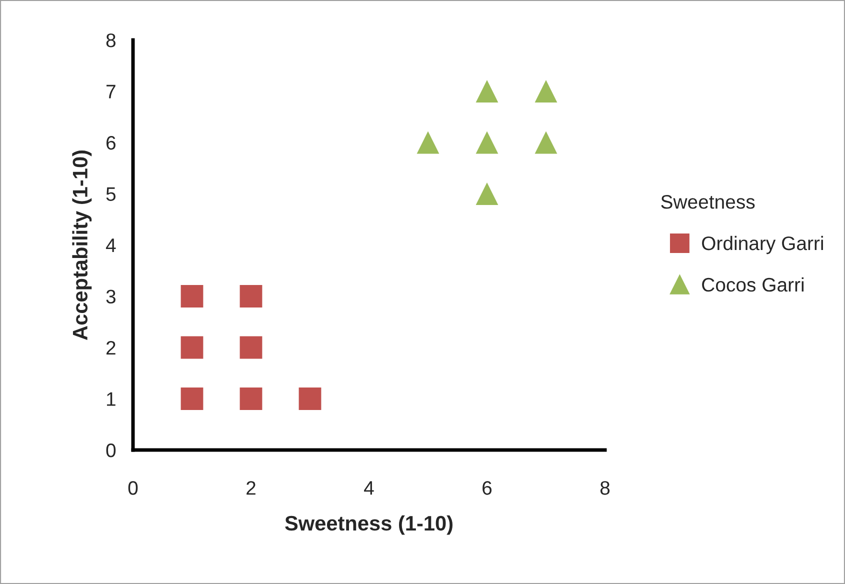 Image resolution: width=845 pixels, height=584 pixels. What do you see at coordinates (111, 194) in the screenshot?
I see `y-tick-label: 5` at bounding box center [111, 194].